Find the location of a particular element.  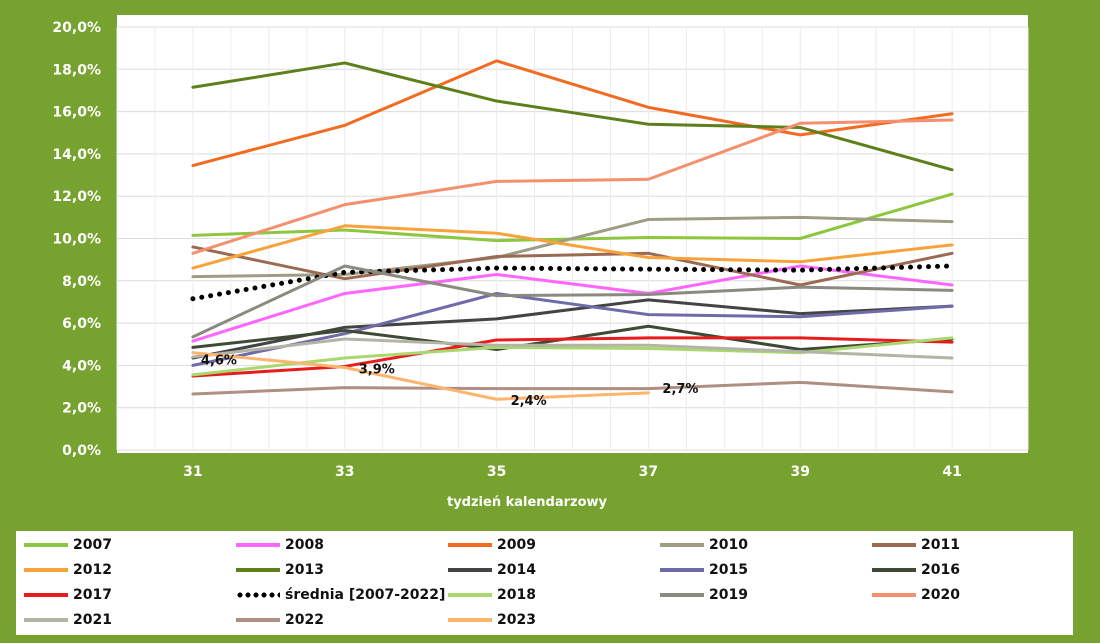

x-axis-title: tydzień kalendarzowy is located at coordinates (527, 502).